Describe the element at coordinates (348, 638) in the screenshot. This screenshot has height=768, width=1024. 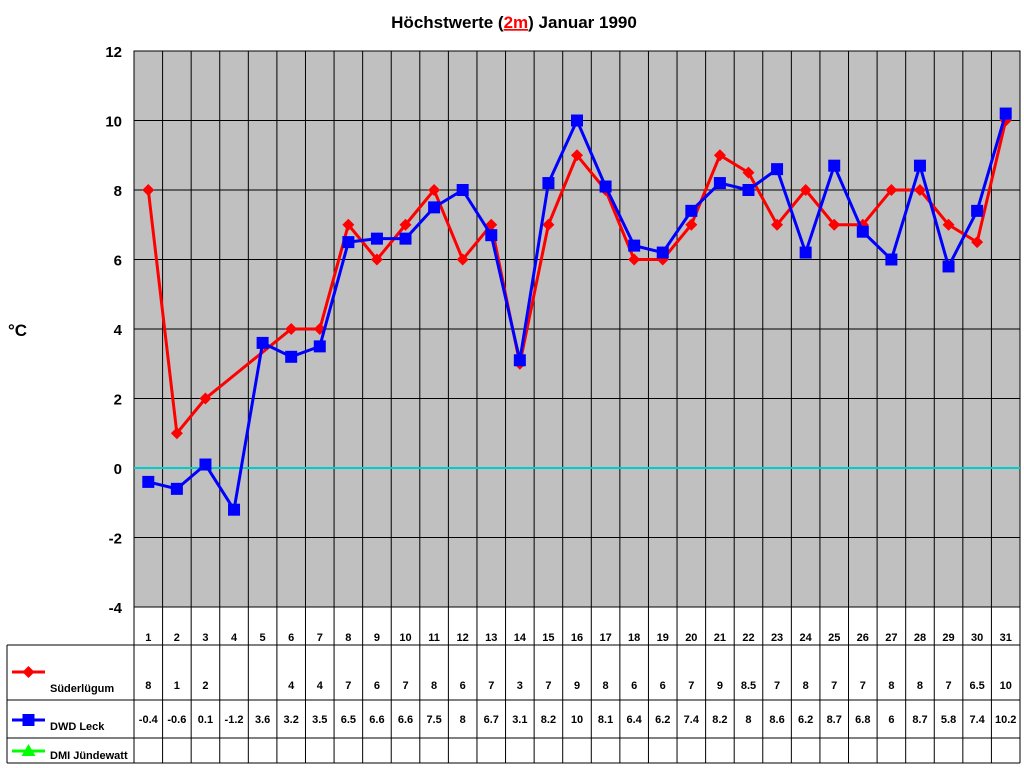
I see `x-tick-label: 8` at that location.